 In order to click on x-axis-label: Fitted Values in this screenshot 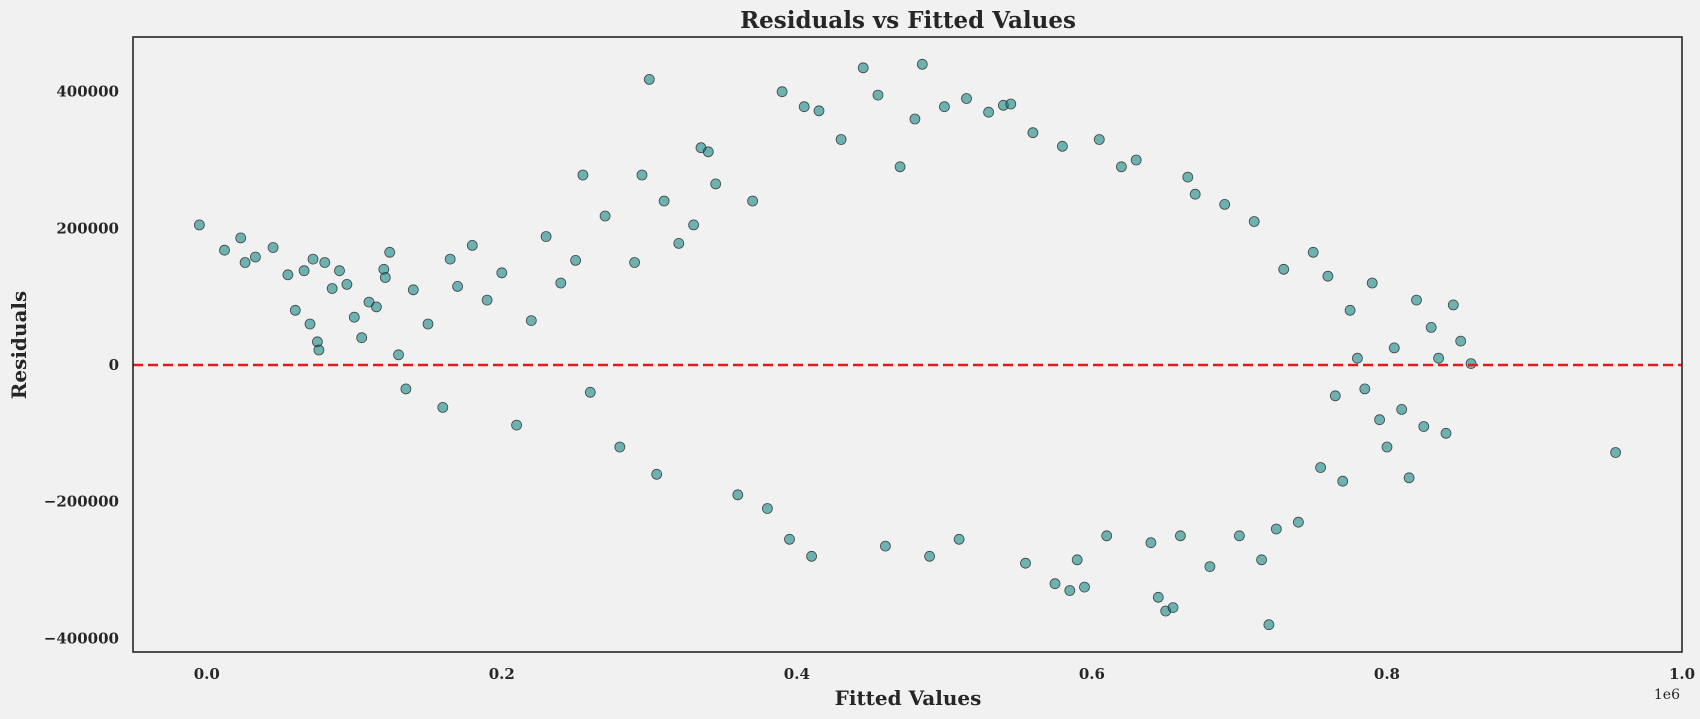, I will do `click(908, 698)`.